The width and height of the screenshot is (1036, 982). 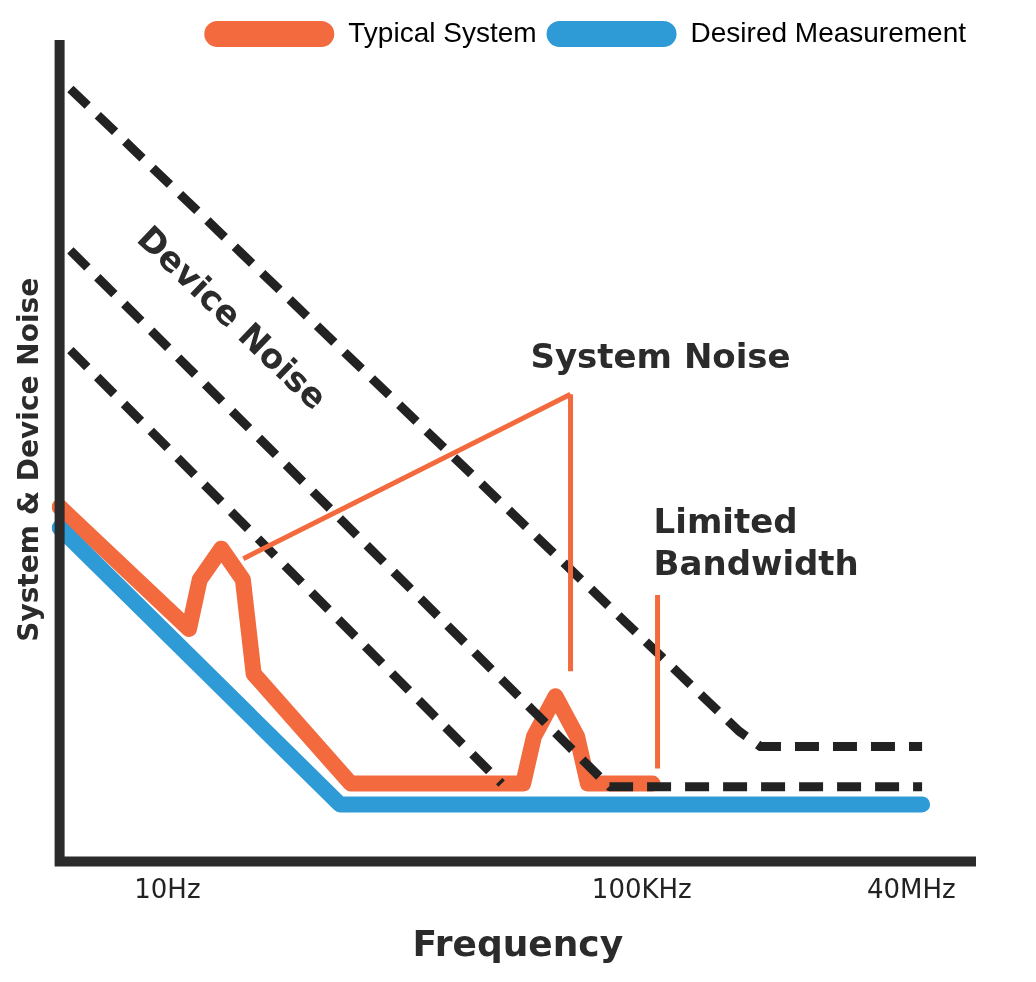 I want to click on x-axis-title: Frequency, so click(x=518, y=943).